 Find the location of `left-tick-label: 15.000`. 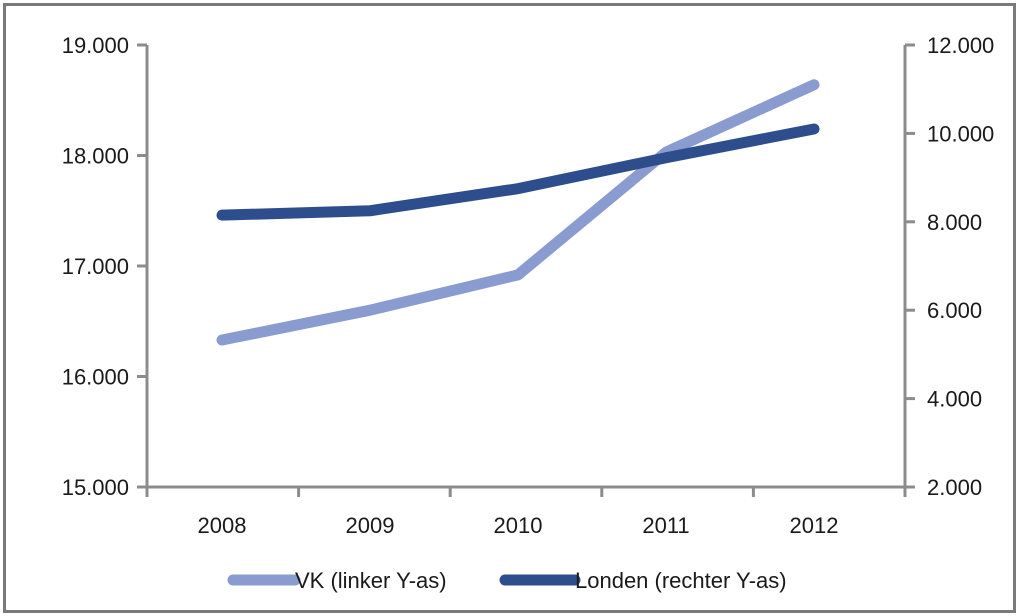

left-tick-label: 15.000 is located at coordinates (95, 487).